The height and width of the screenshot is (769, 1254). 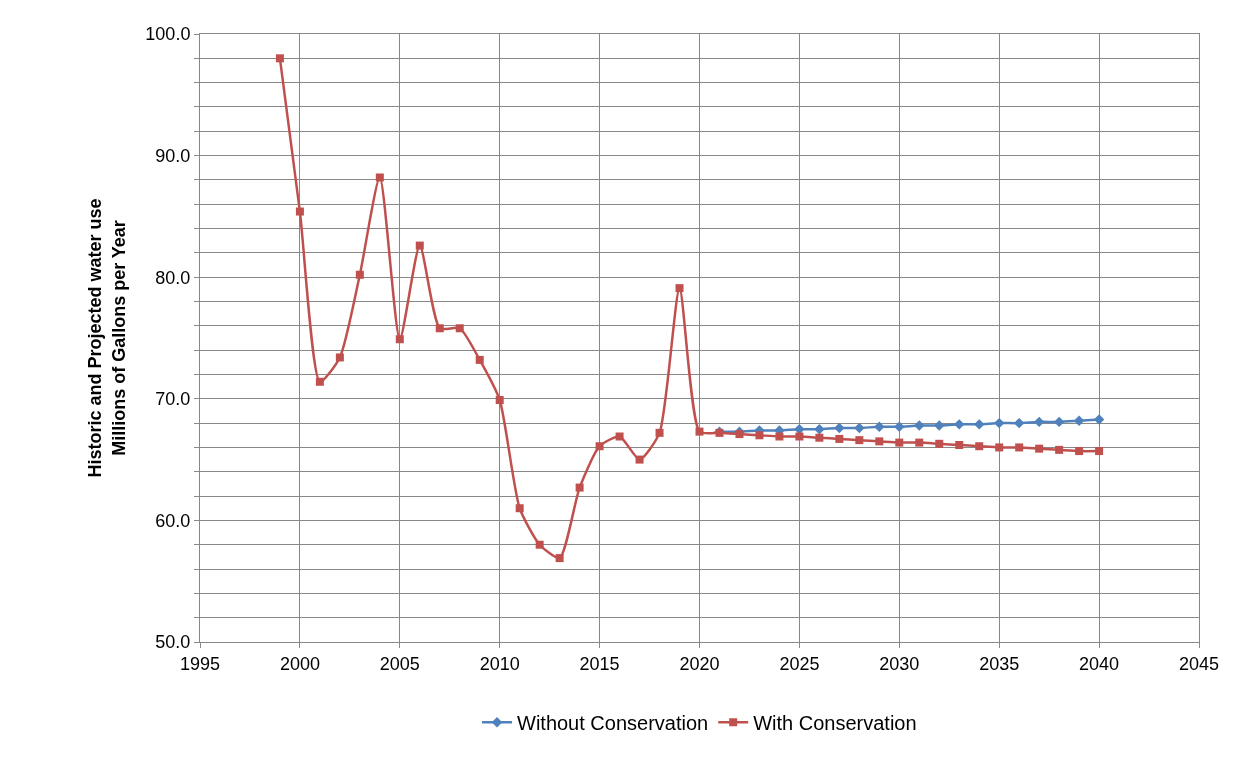 What do you see at coordinates (200, 663) in the screenshot?
I see `x-tick-label: 1995` at bounding box center [200, 663].